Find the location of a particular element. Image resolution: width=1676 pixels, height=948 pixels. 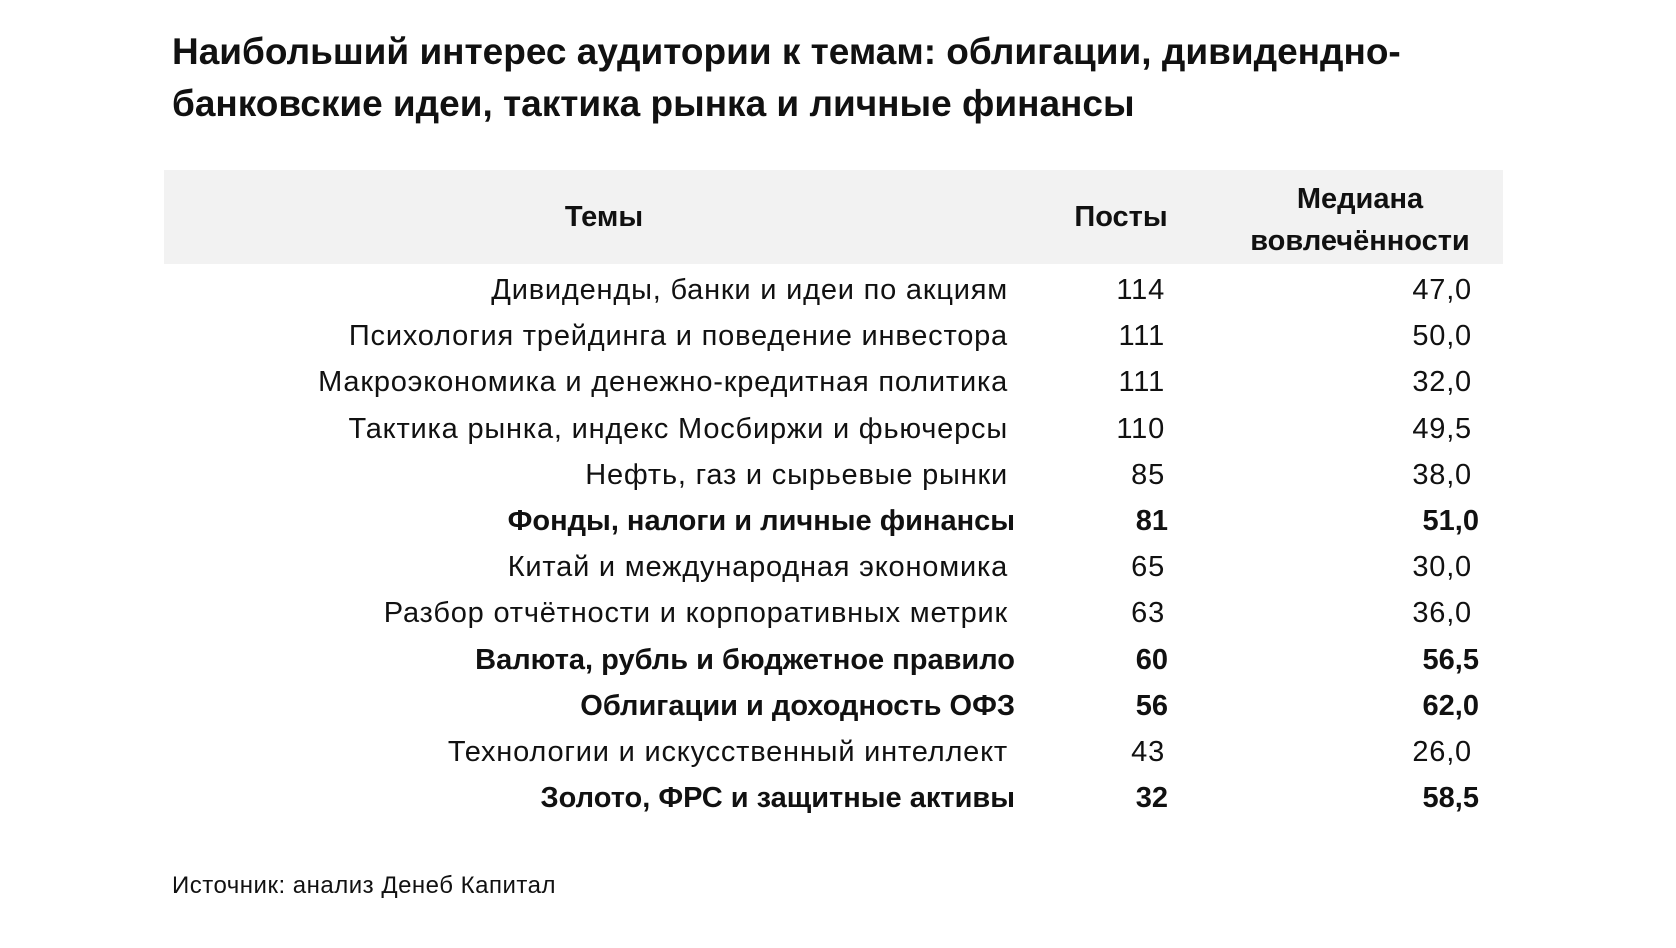

posts-cell: 110 is located at coordinates (1140, 428).